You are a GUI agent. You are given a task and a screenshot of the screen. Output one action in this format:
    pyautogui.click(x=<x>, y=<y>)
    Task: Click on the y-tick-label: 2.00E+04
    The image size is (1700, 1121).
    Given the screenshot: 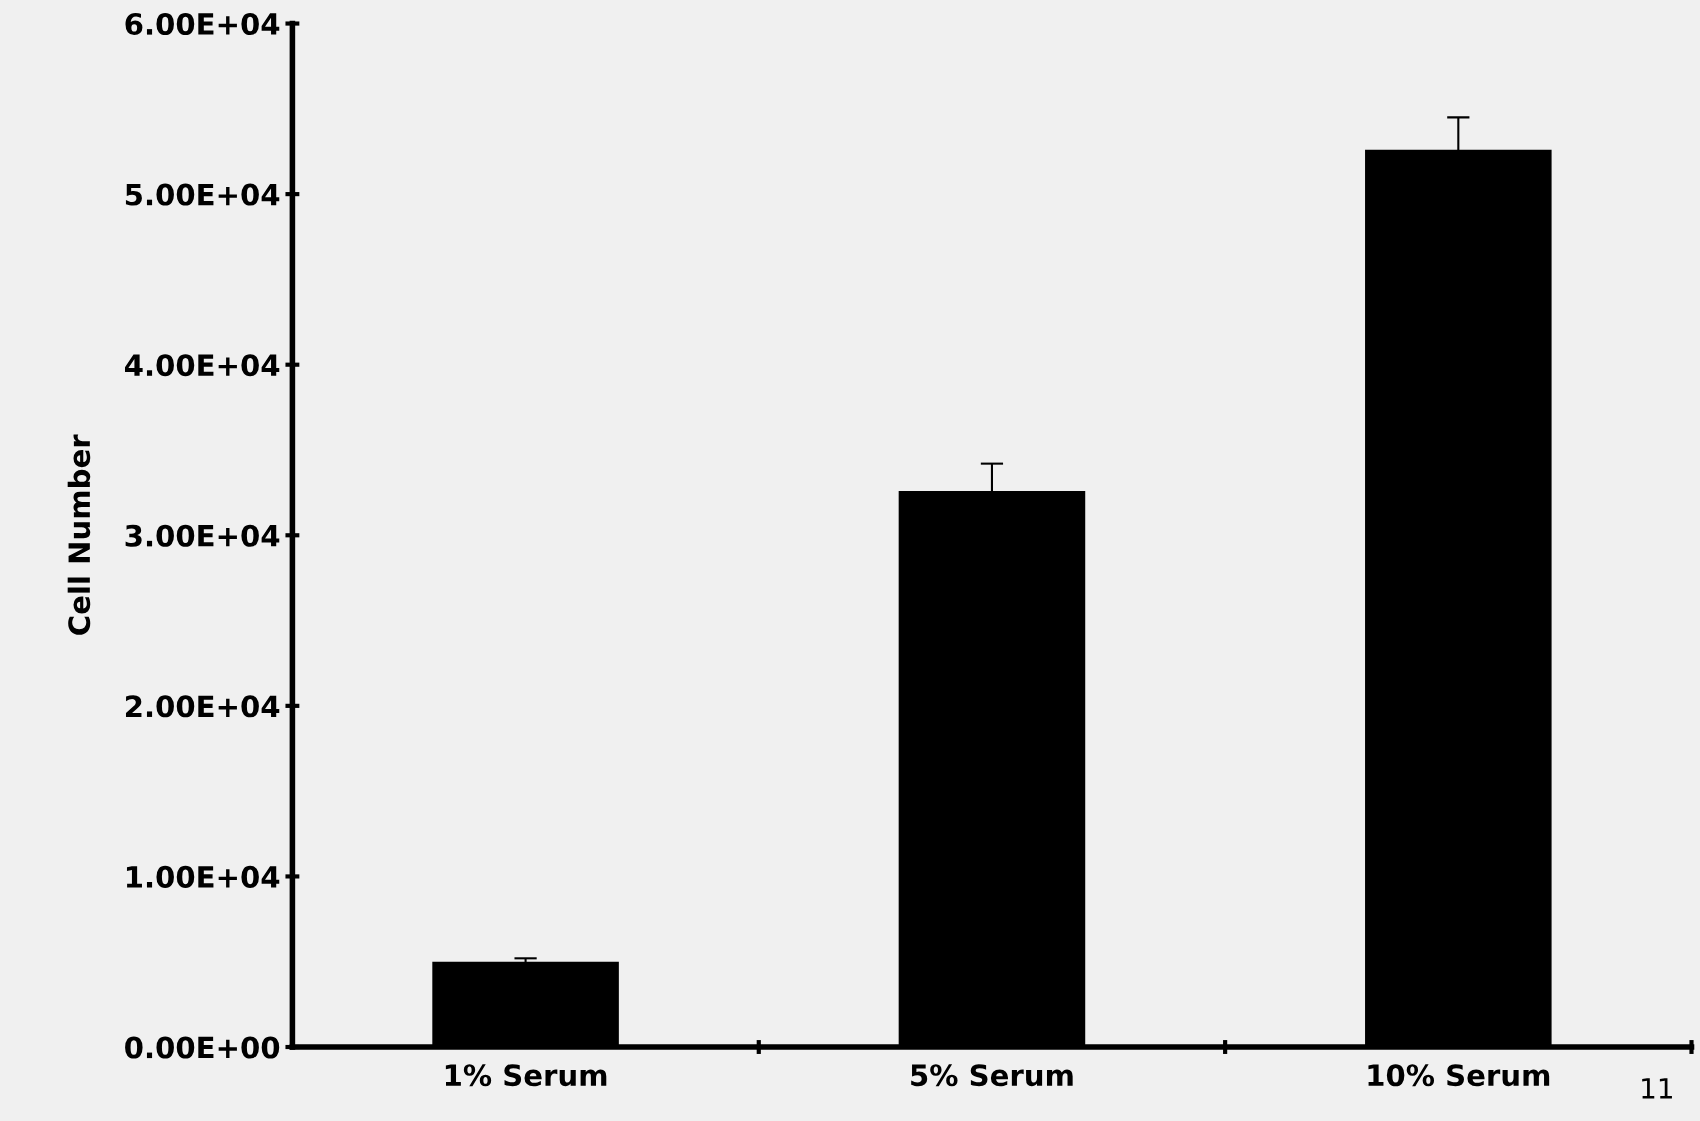 What is the action you would take?
    pyautogui.click(x=202, y=706)
    